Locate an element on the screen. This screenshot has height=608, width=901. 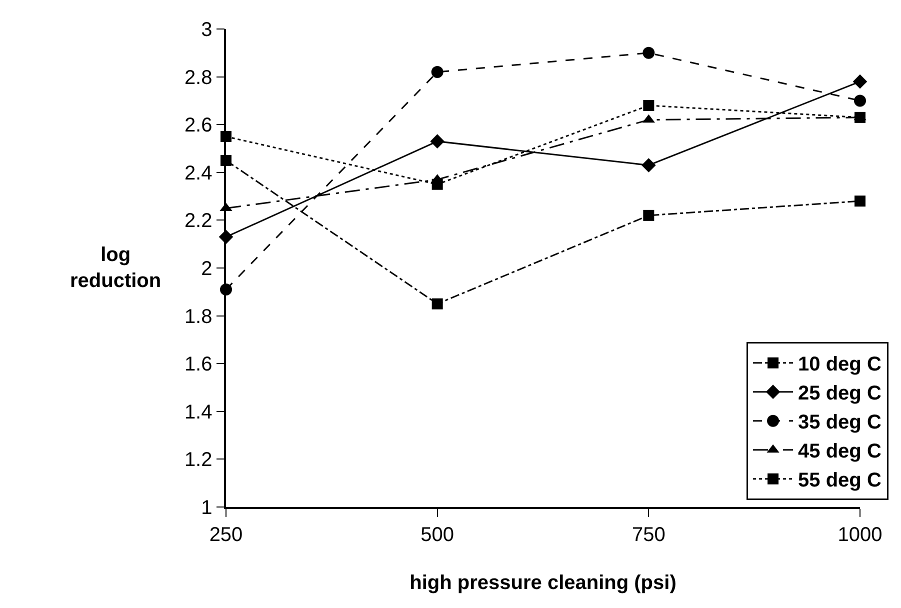
y-tick-label: 1 is located at coordinates (206, 508).